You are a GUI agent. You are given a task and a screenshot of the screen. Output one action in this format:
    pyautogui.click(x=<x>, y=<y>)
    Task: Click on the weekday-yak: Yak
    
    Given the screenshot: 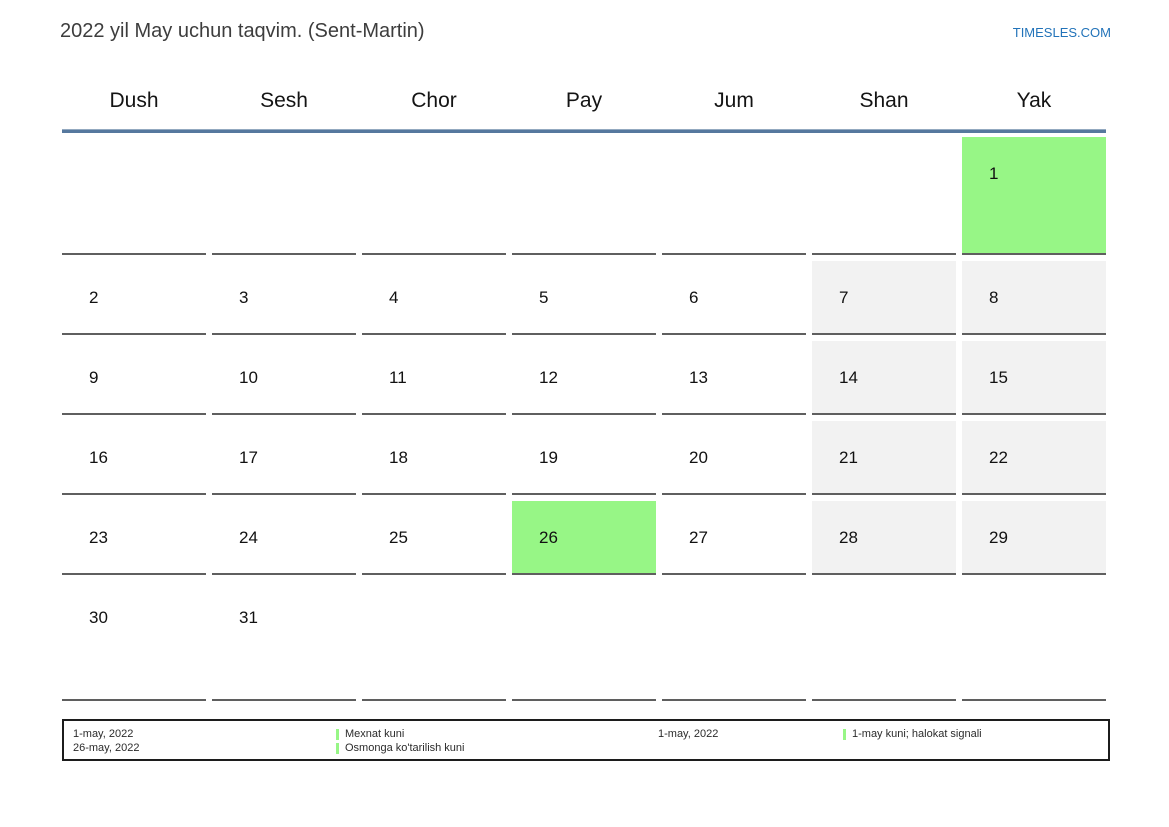 What is the action you would take?
    pyautogui.click(x=1034, y=100)
    